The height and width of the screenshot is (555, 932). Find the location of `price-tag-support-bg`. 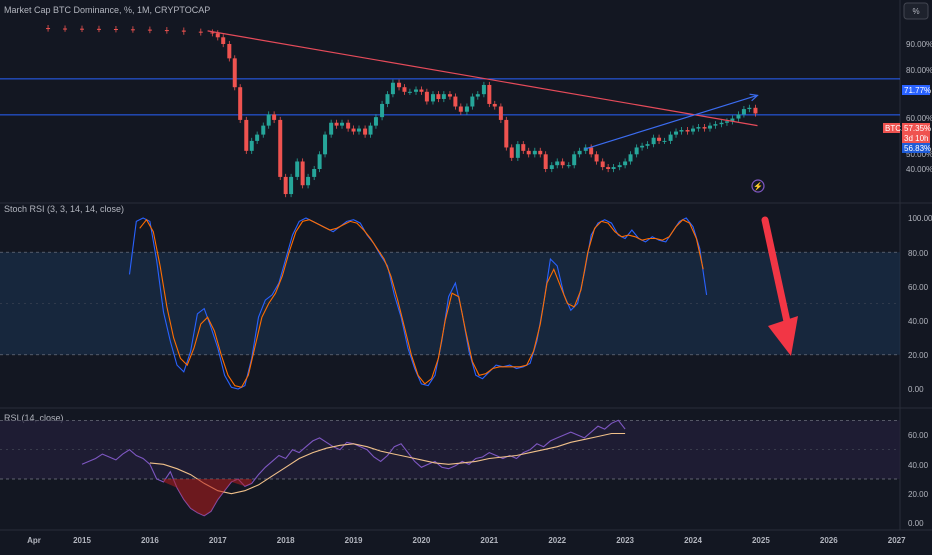

price-tag-support-bg is located at coordinates (916, 148).